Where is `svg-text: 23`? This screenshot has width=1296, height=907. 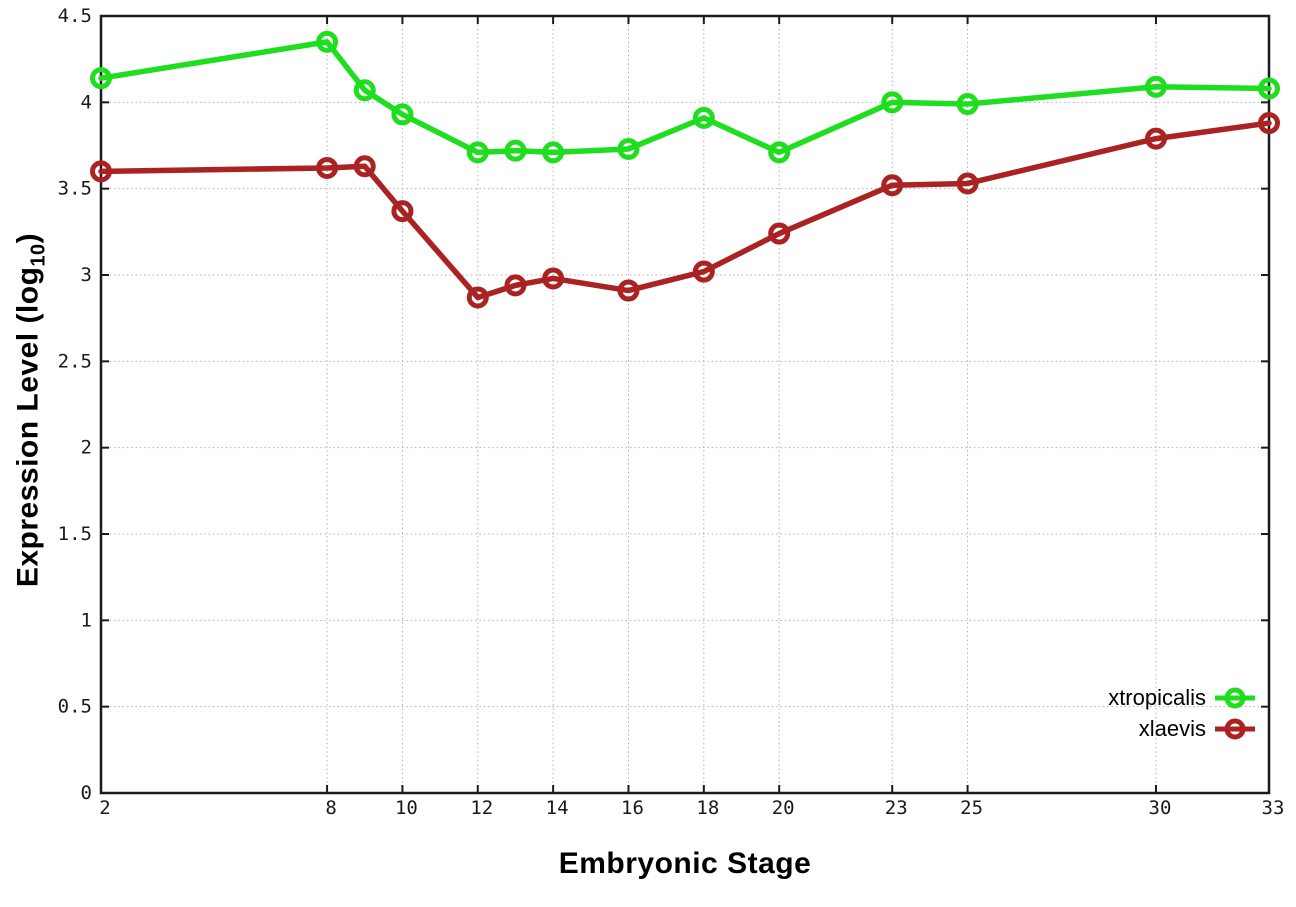
svg-text: 23 is located at coordinates (896, 808).